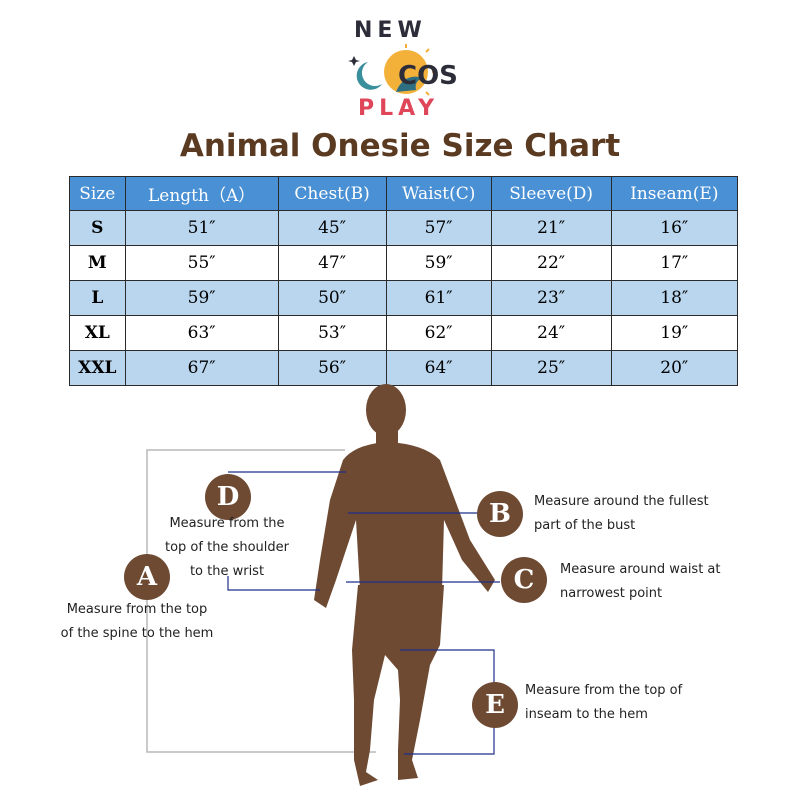 The height and width of the screenshot is (800, 800). I want to click on length-cell: 55″, so click(201, 263).